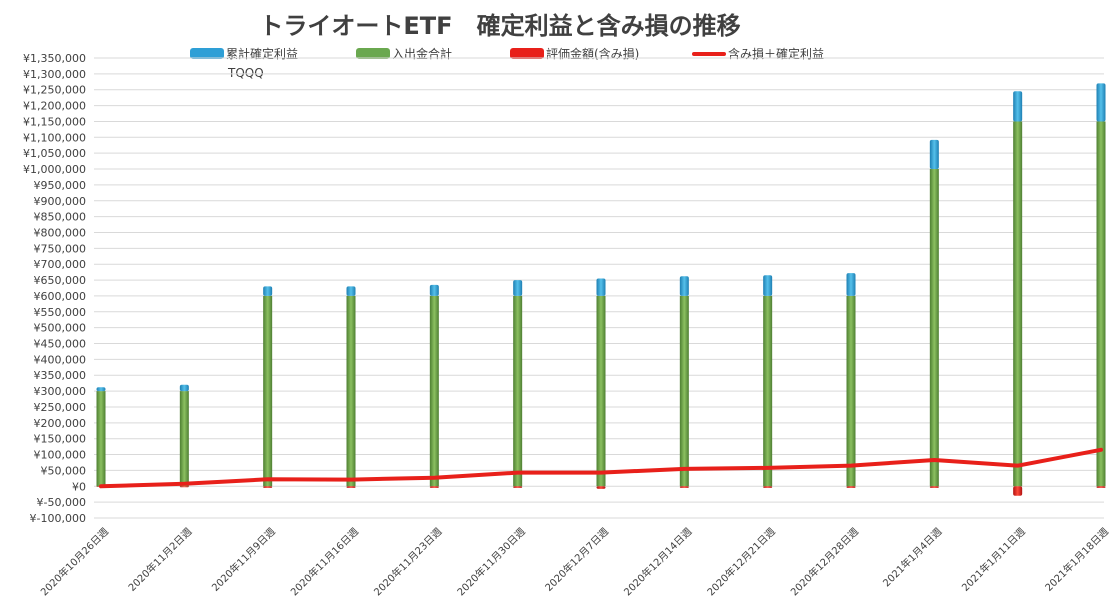 This screenshot has width=1116, height=606. What do you see at coordinates (60, 296) in the screenshot?
I see `y-tick-label: ¥600,000` at bounding box center [60, 296].